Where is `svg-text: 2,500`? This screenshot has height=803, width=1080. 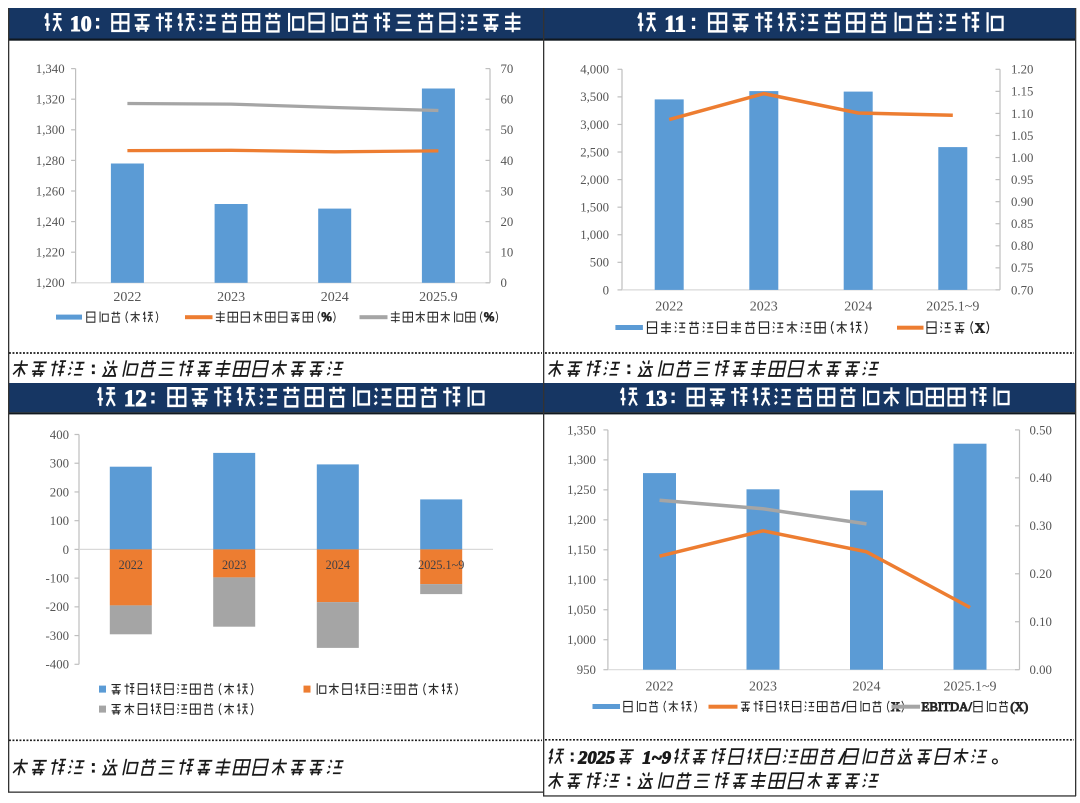 svg-text: 2,500 is located at coordinates (594, 152).